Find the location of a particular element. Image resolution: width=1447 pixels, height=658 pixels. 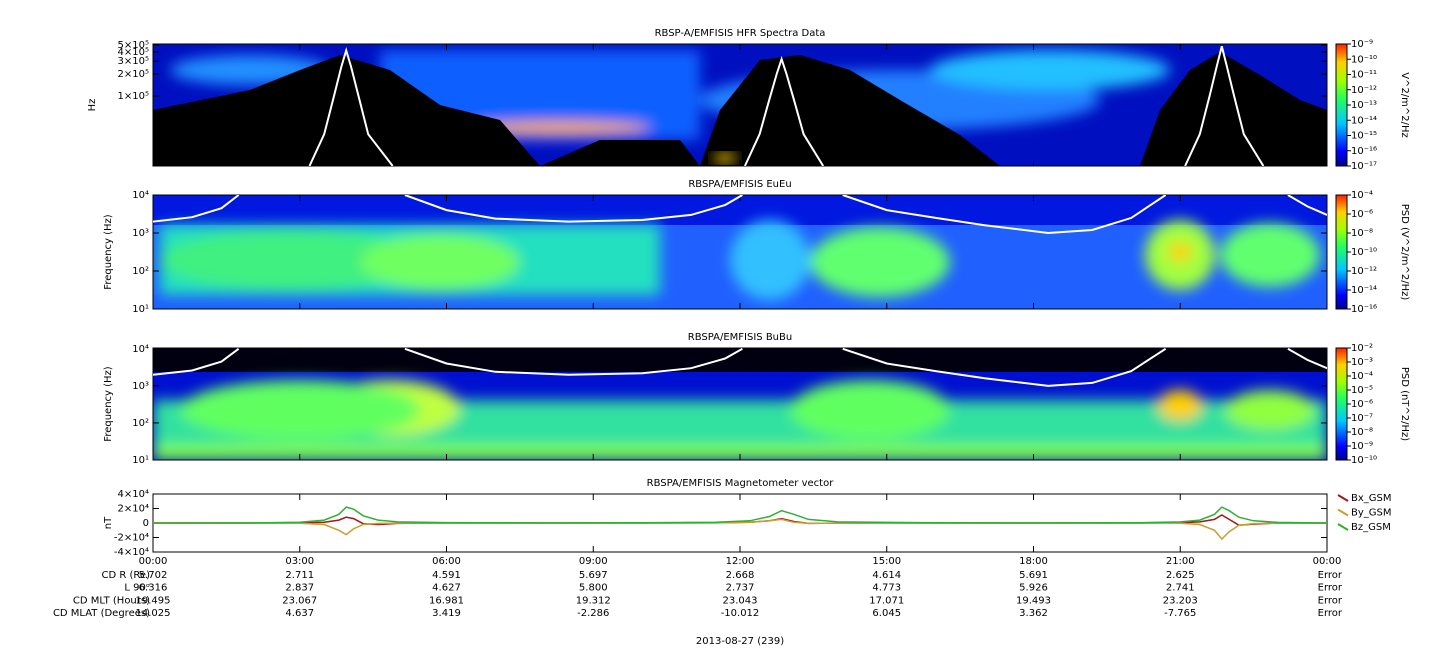

row-value: 6.045 is located at coordinates (886, 613).